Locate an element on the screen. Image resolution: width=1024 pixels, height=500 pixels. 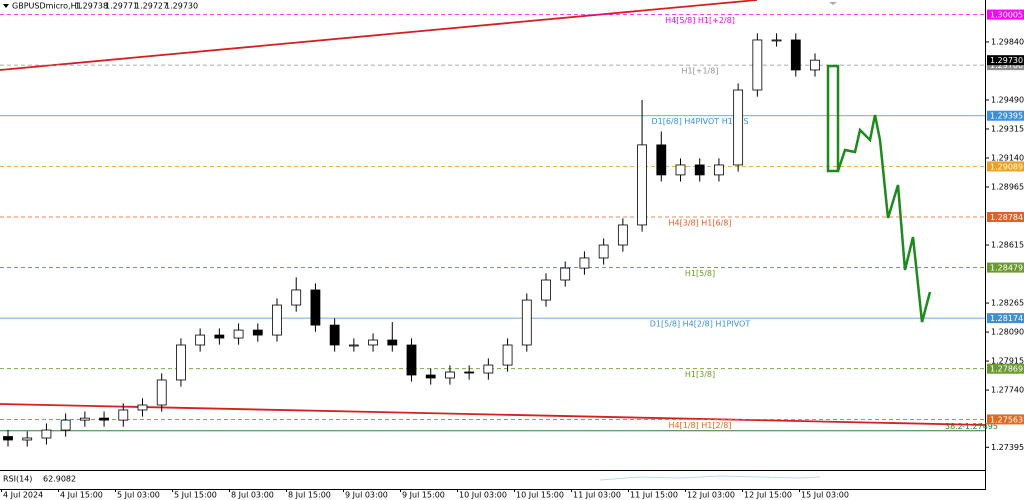
level-name: D1[5/8] H4[2/8] H1PIVOT is located at coordinates (700, 324).